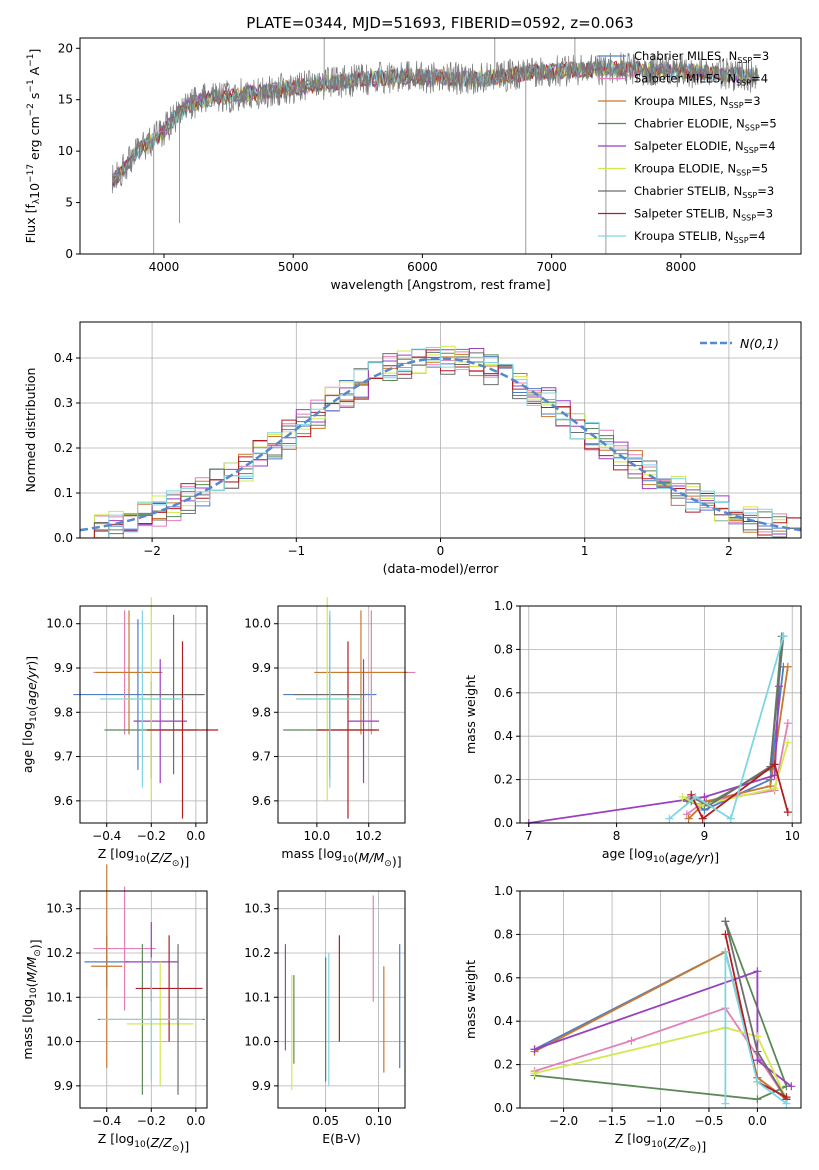 The height and width of the screenshot is (1170, 819). Describe the element at coordinates (689, 857) in the screenshot. I see `label-text: age/yr` at that location.